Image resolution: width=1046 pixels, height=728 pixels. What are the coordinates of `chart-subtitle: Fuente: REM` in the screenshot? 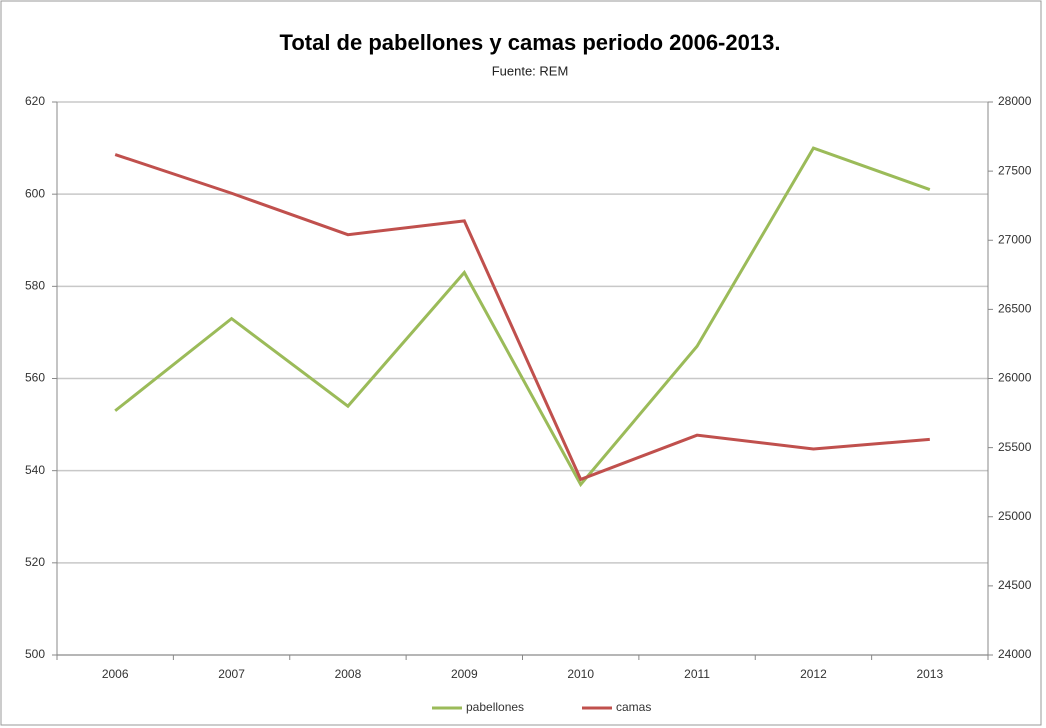 It's located at (530, 70).